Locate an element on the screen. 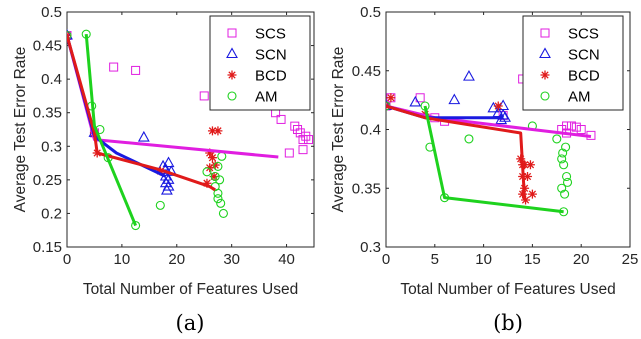  y-tick-label: 0.2 is located at coordinates (51, 213).